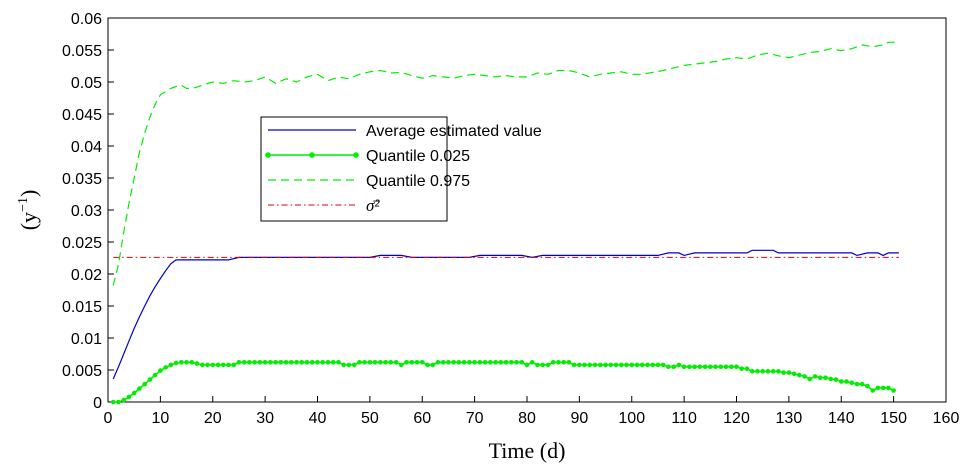 This screenshot has height=471, width=968. I want to click on x-tick-label: 160, so click(946, 418).